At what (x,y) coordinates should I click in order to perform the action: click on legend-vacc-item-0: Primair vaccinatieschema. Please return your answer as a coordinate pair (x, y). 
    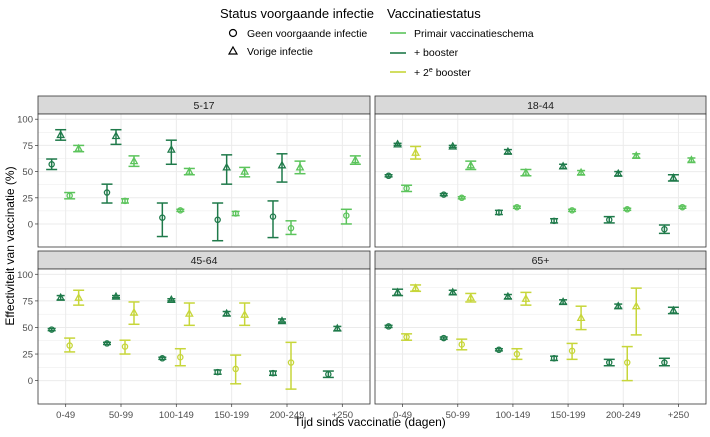
    Looking at the image, I should click on (474, 34).